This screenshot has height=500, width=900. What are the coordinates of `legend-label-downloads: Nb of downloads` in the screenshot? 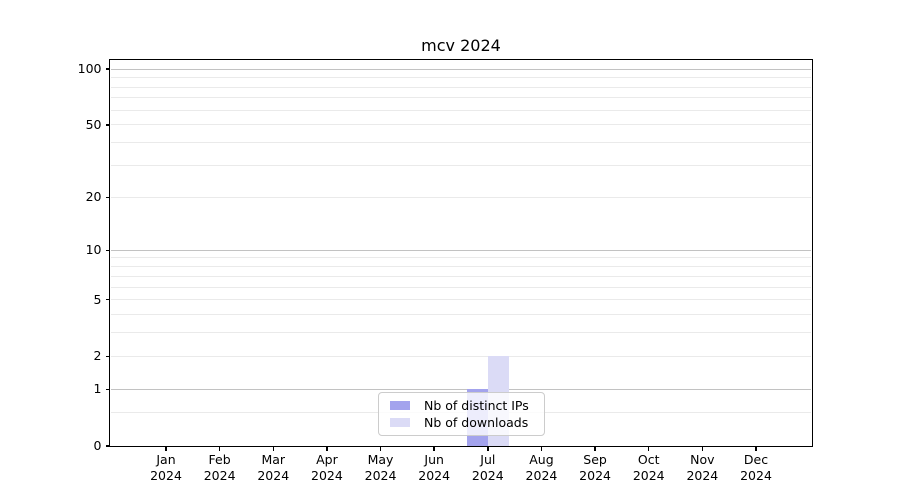 It's located at (476, 422).